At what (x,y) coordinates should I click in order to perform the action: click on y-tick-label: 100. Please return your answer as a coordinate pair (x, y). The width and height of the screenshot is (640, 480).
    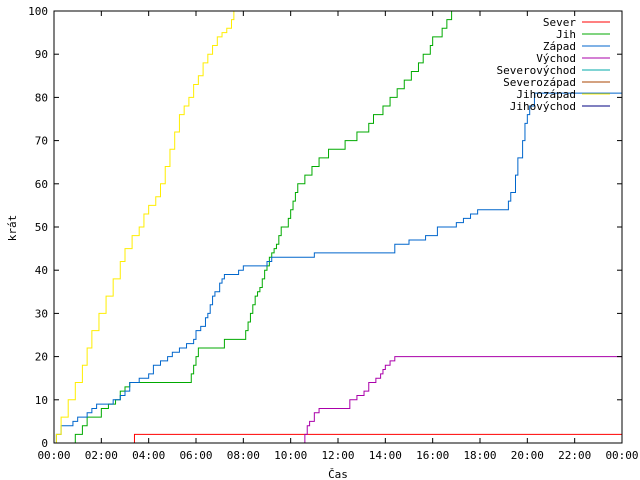
    Looking at the image, I should click on (38, 11).